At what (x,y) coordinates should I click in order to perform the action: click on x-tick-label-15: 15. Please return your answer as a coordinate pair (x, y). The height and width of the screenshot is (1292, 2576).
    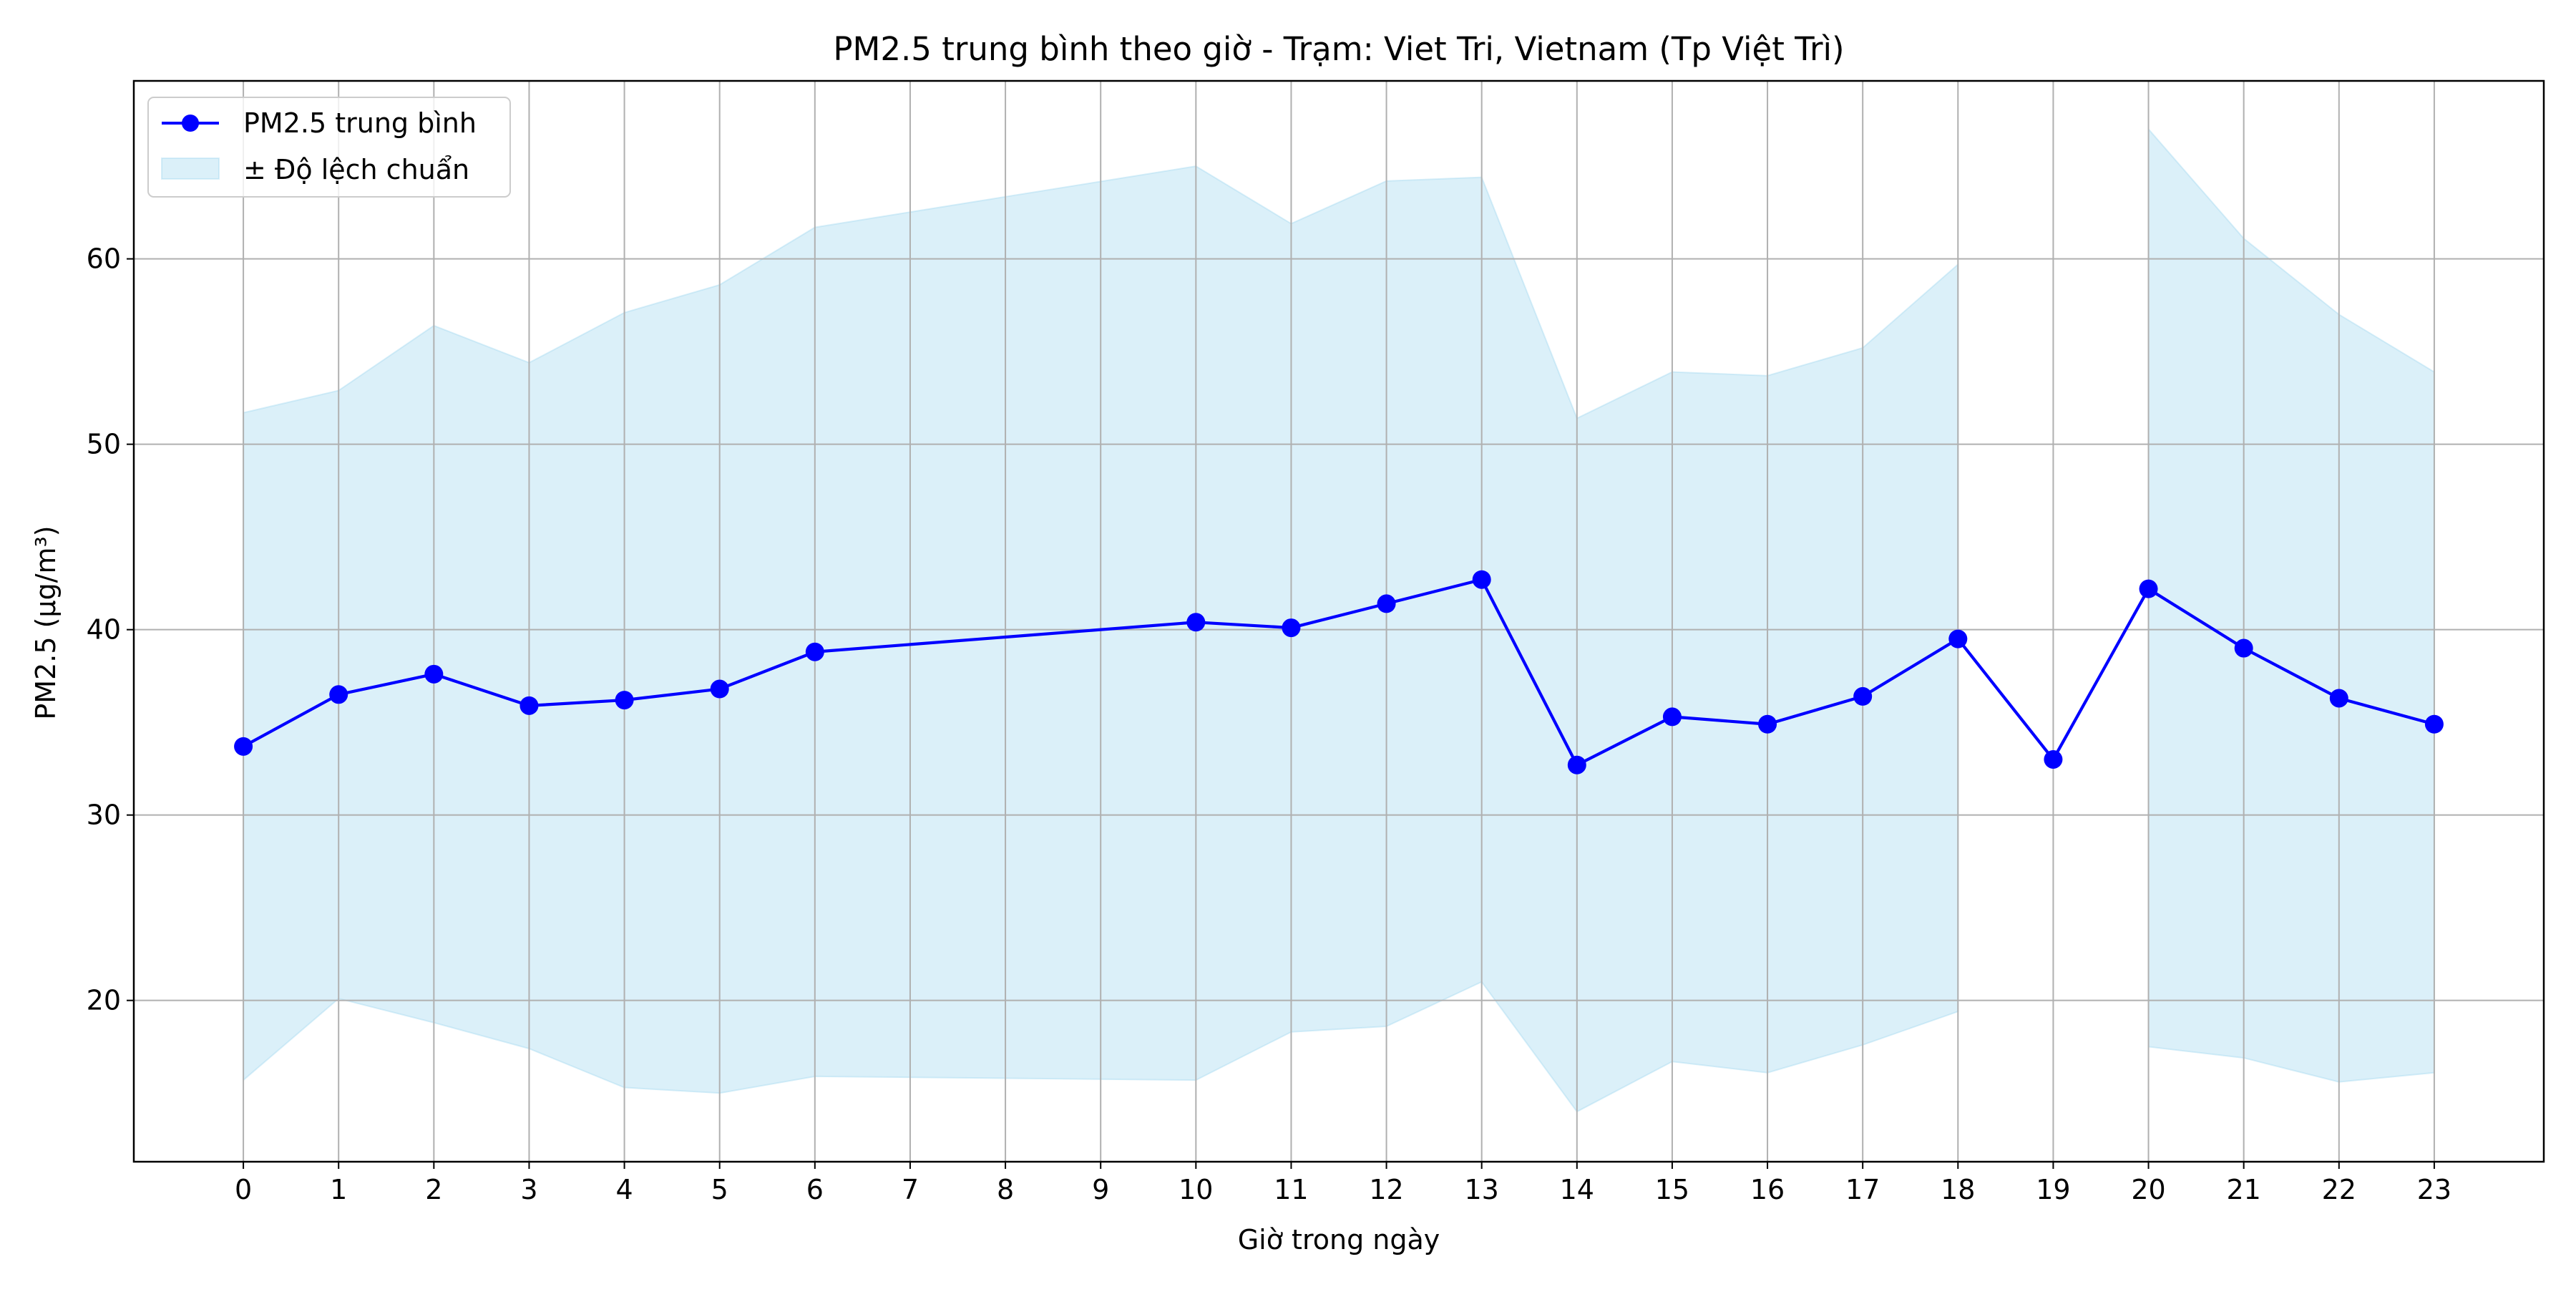
    Looking at the image, I should click on (1672, 1189).